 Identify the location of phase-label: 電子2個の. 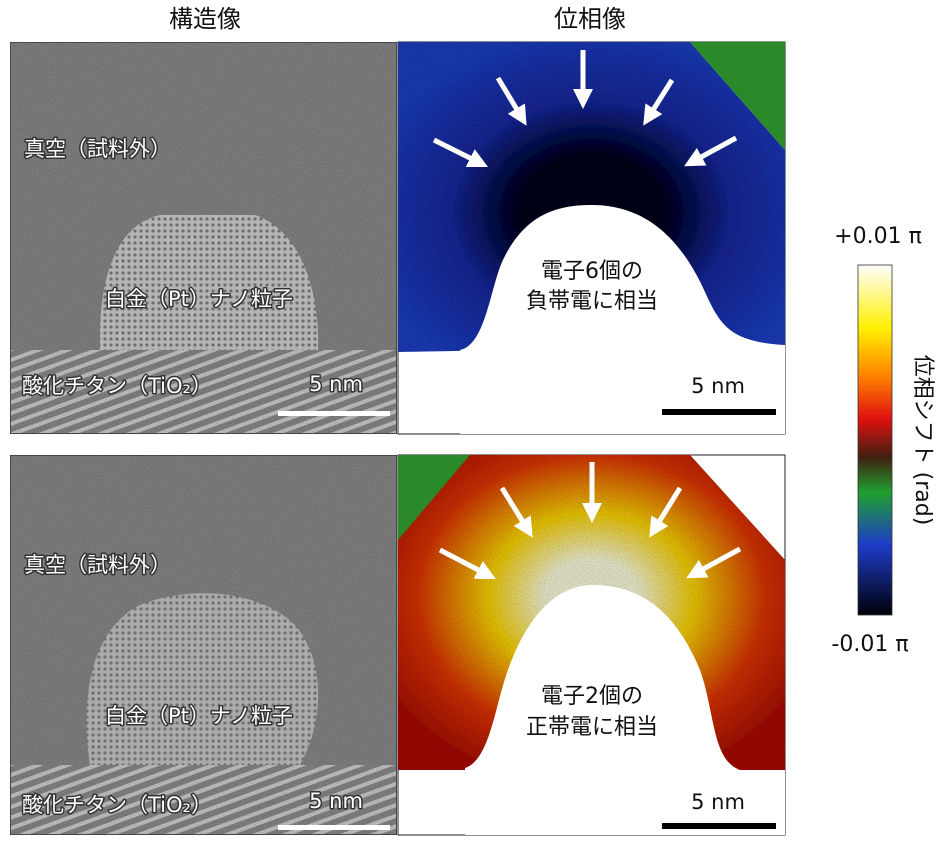
(592, 696).